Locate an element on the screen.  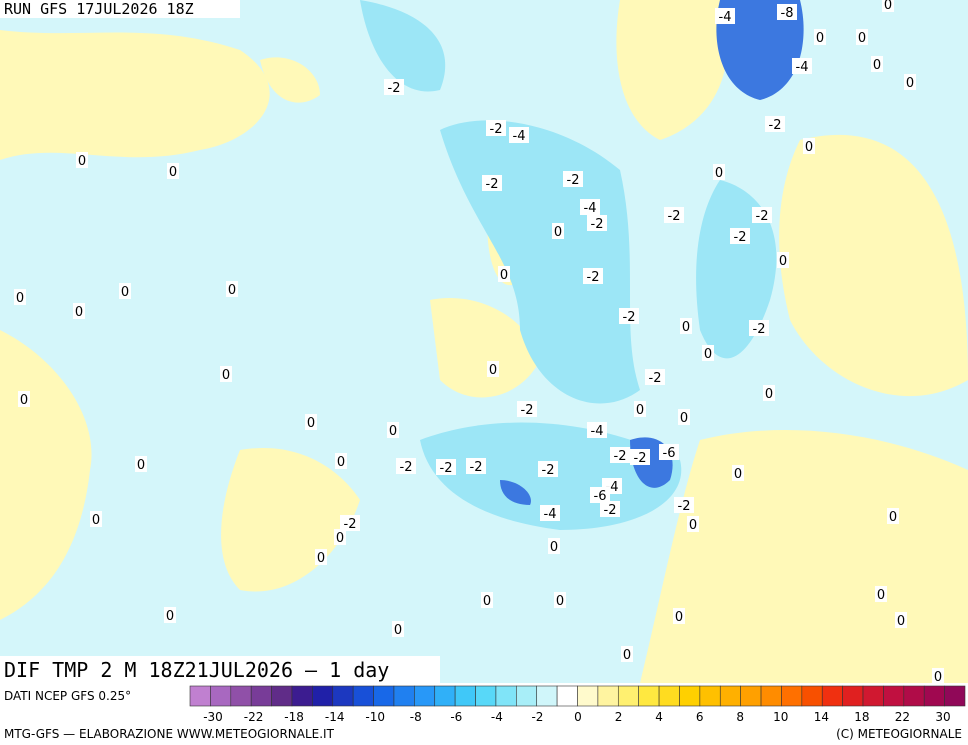
contour-label: -8 is located at coordinates (787, 13).